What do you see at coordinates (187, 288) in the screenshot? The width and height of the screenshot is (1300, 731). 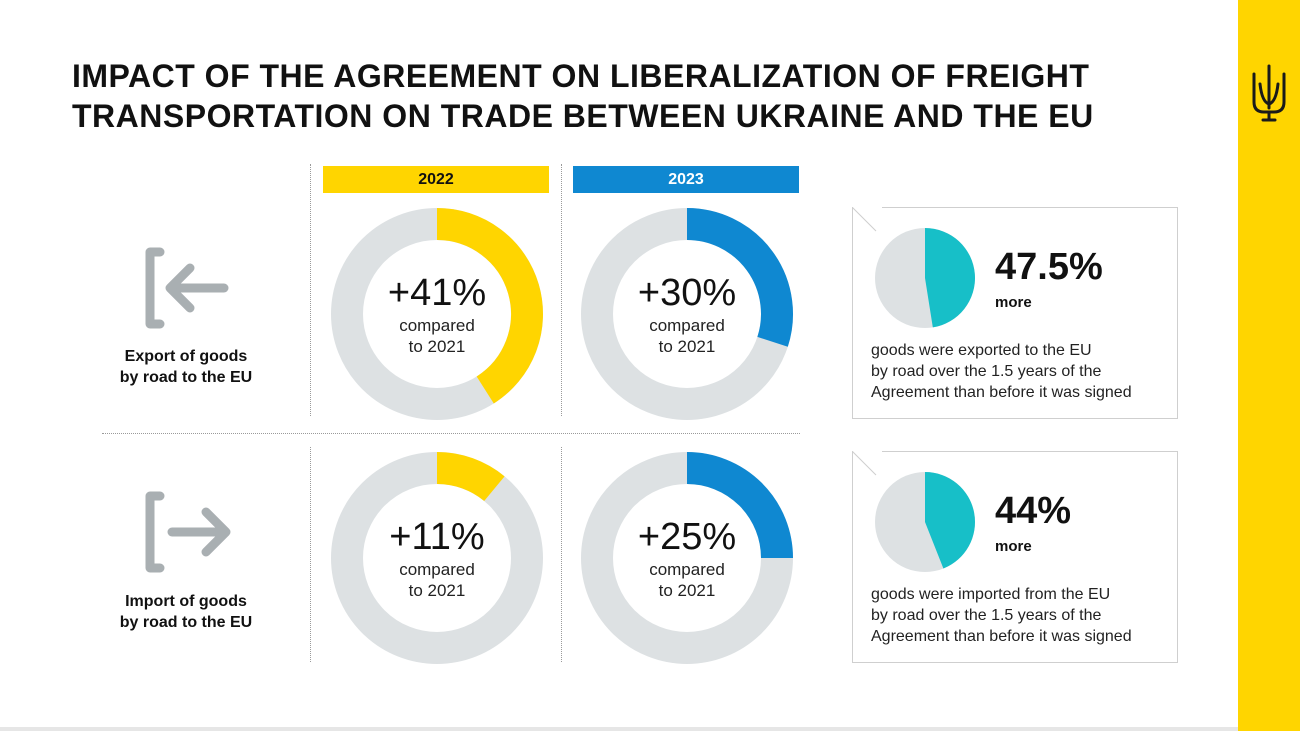 I see `export-arrow-left-icon` at bounding box center [187, 288].